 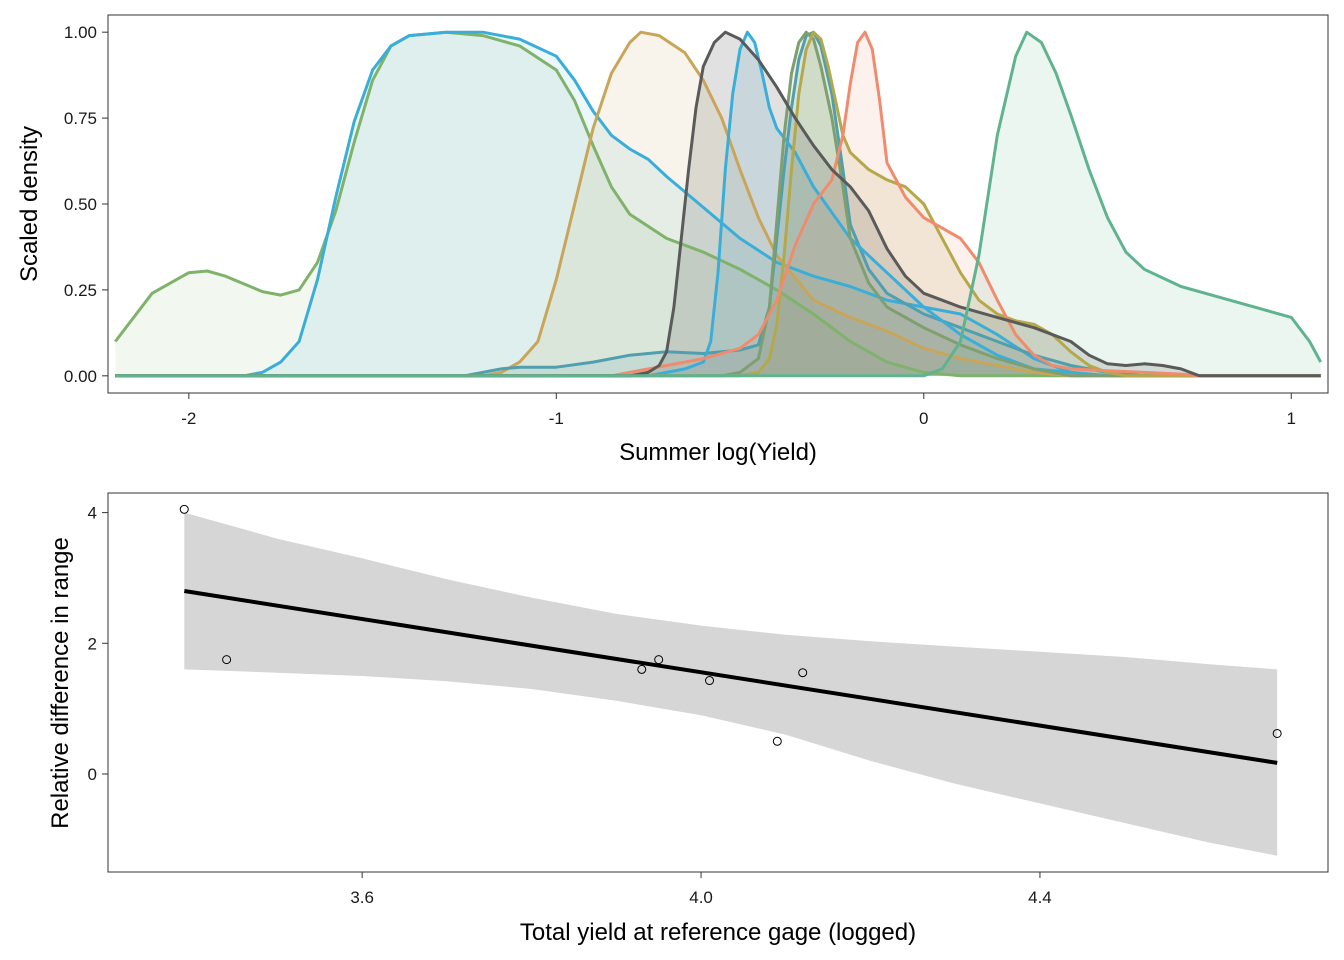 What do you see at coordinates (92, 643) in the screenshot?
I see `scatter-y-tick-label-2: 2` at bounding box center [92, 643].